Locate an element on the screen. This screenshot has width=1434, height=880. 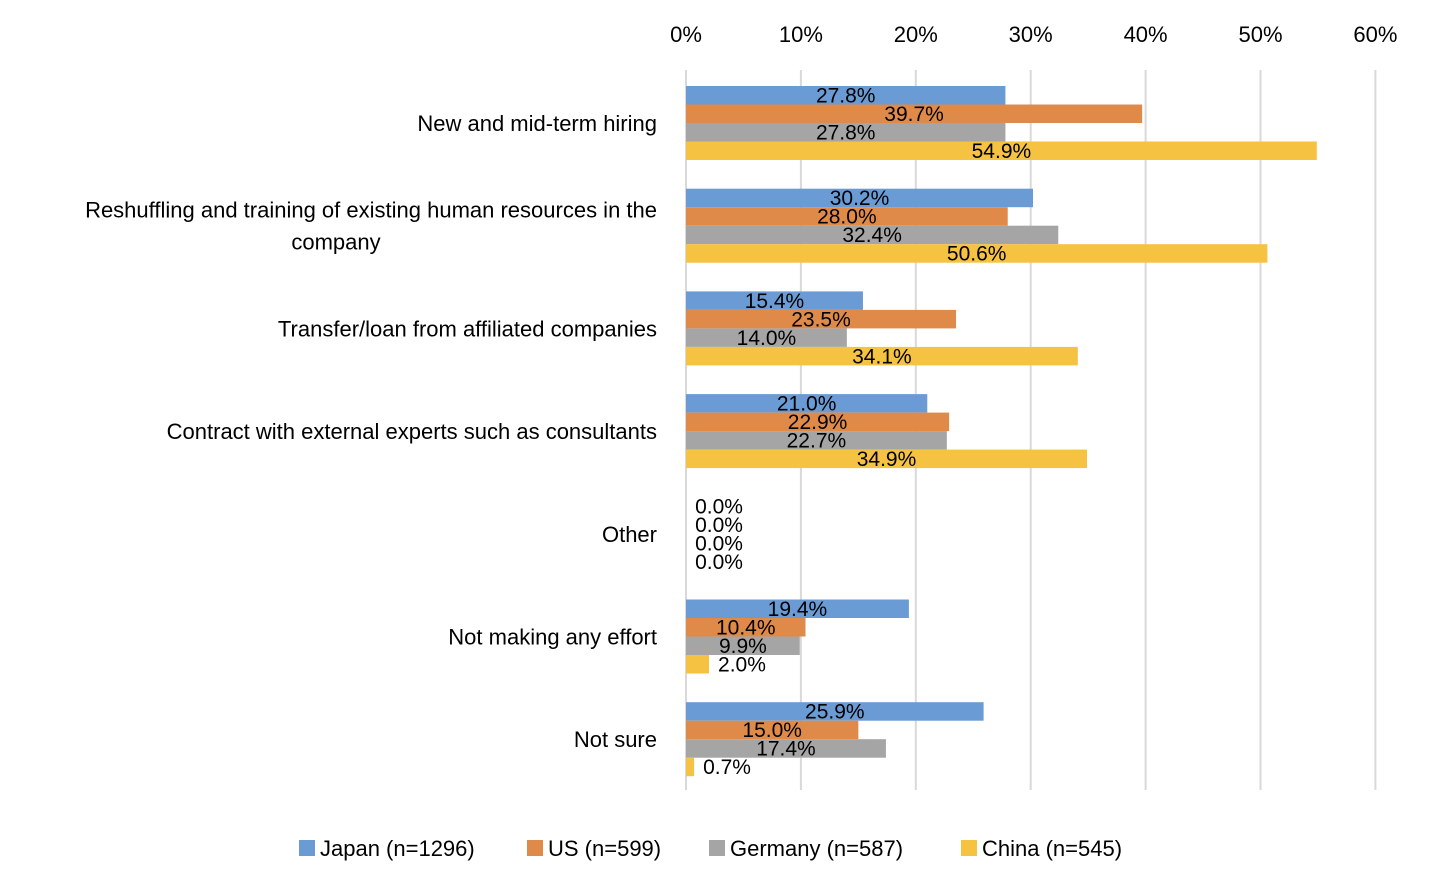
data-label: 21.0% is located at coordinates (807, 404).